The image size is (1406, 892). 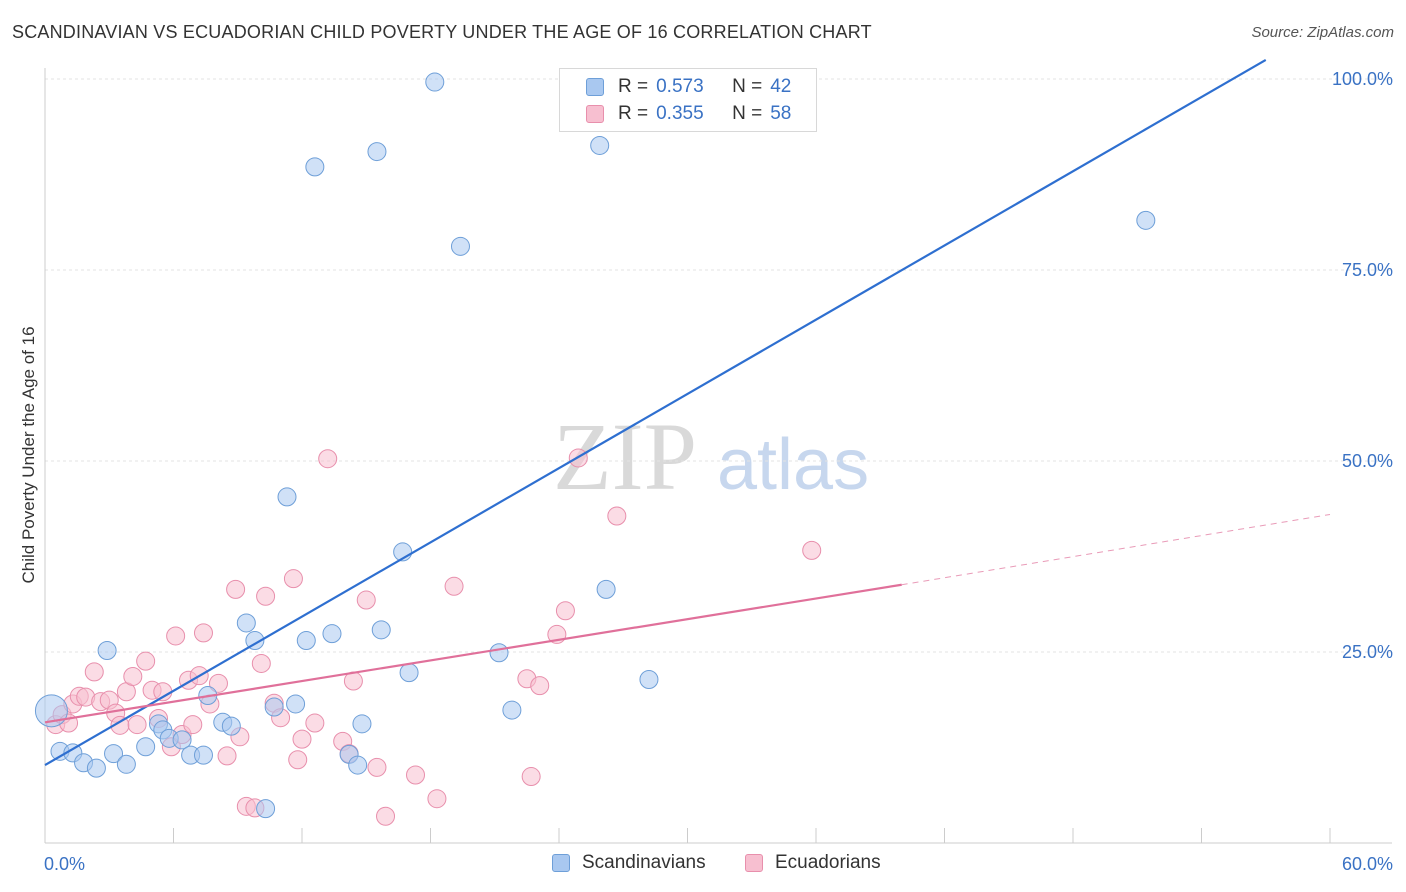 What do you see at coordinates (1367, 270) in the screenshot?
I see `y-tick-label: 75.0%` at bounding box center [1367, 270].